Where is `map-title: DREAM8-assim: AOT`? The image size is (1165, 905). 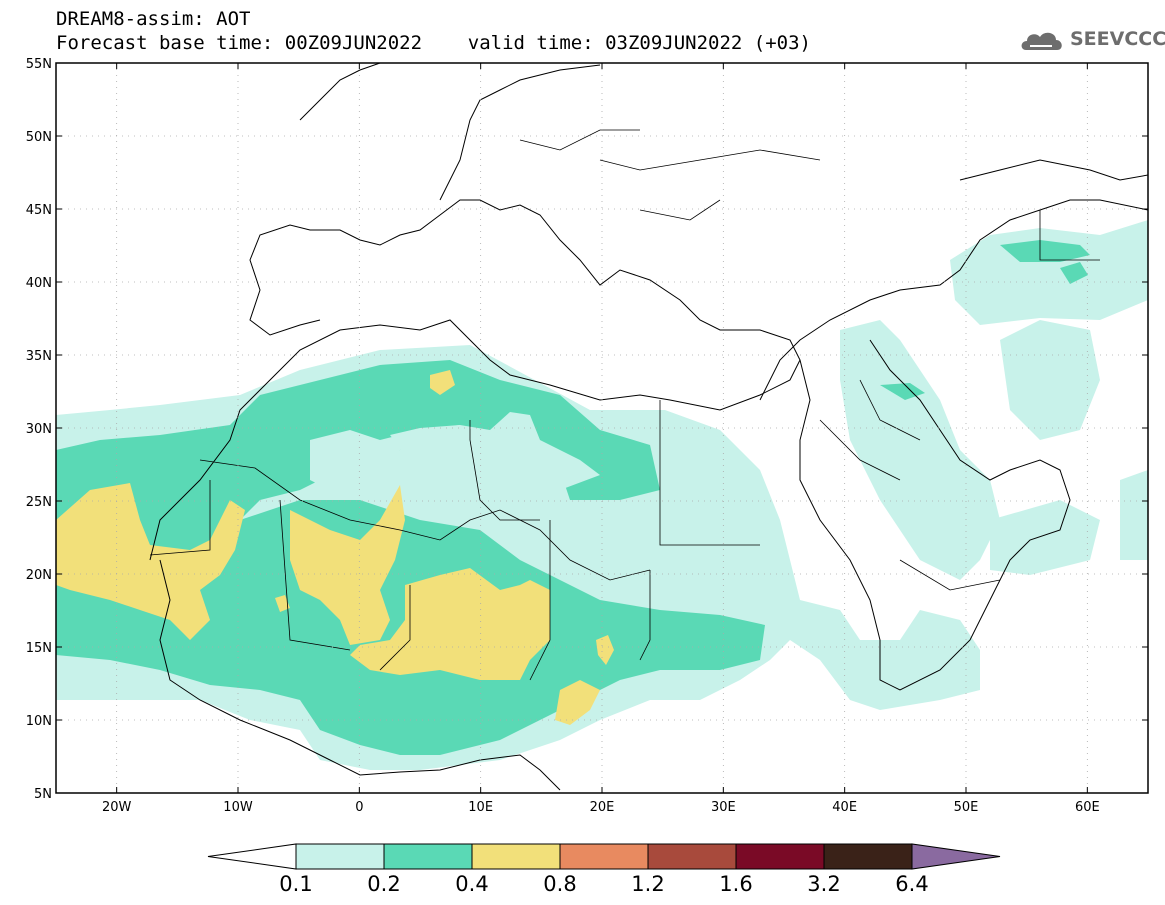
map-title: DREAM8-assim: AOT is located at coordinates (153, 19).